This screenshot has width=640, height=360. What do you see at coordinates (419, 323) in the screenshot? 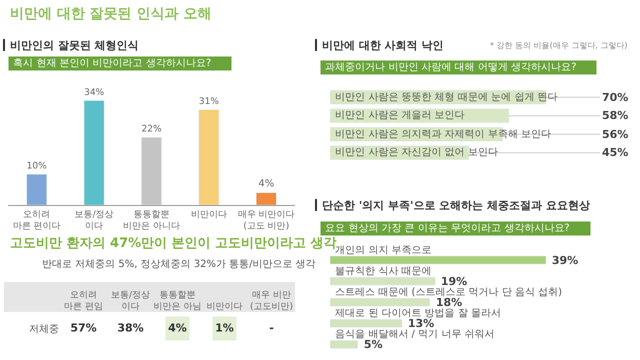
I see `data-label: 13%` at bounding box center [419, 323].